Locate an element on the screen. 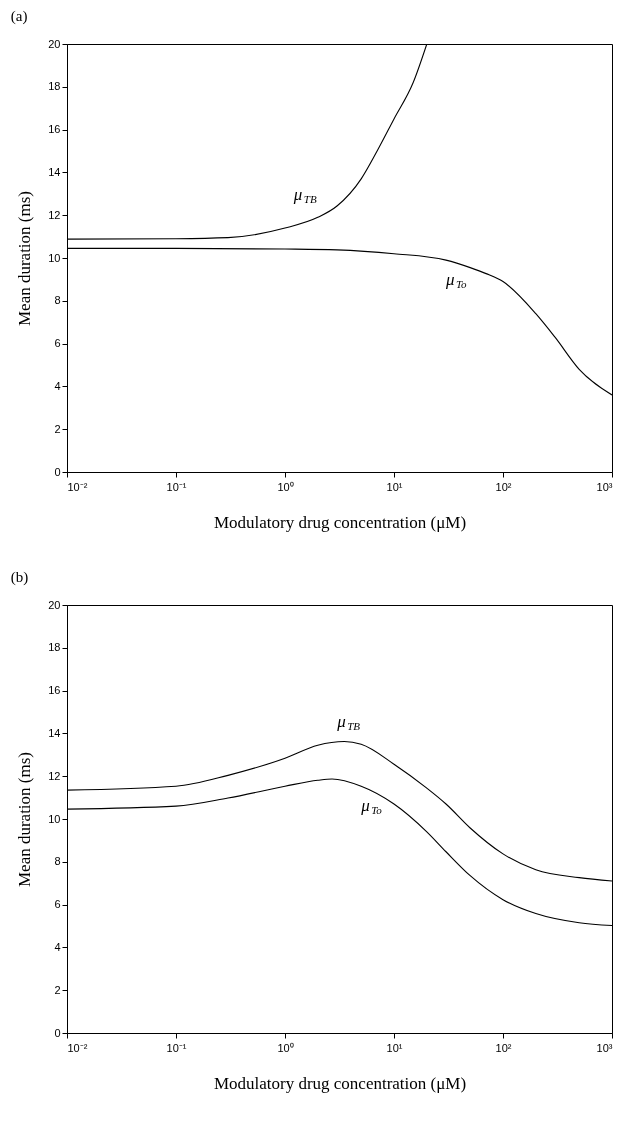  chart-title: (b) is located at coordinates (19, 577).